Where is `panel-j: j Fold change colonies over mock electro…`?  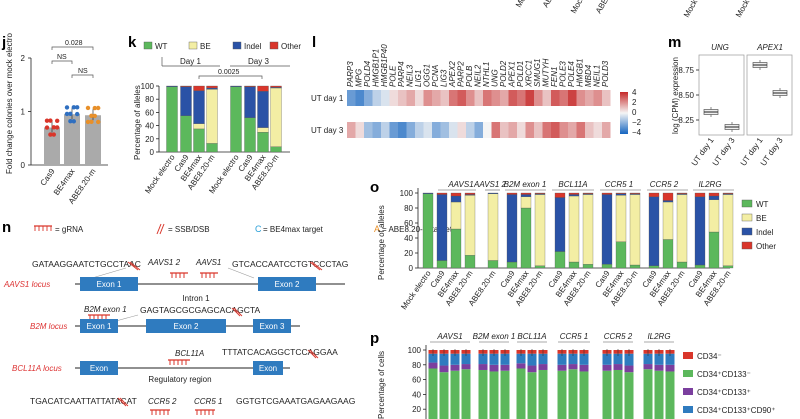
panel-j: j Fold change colonies over mock electro… is located at coordinates (54, 119).